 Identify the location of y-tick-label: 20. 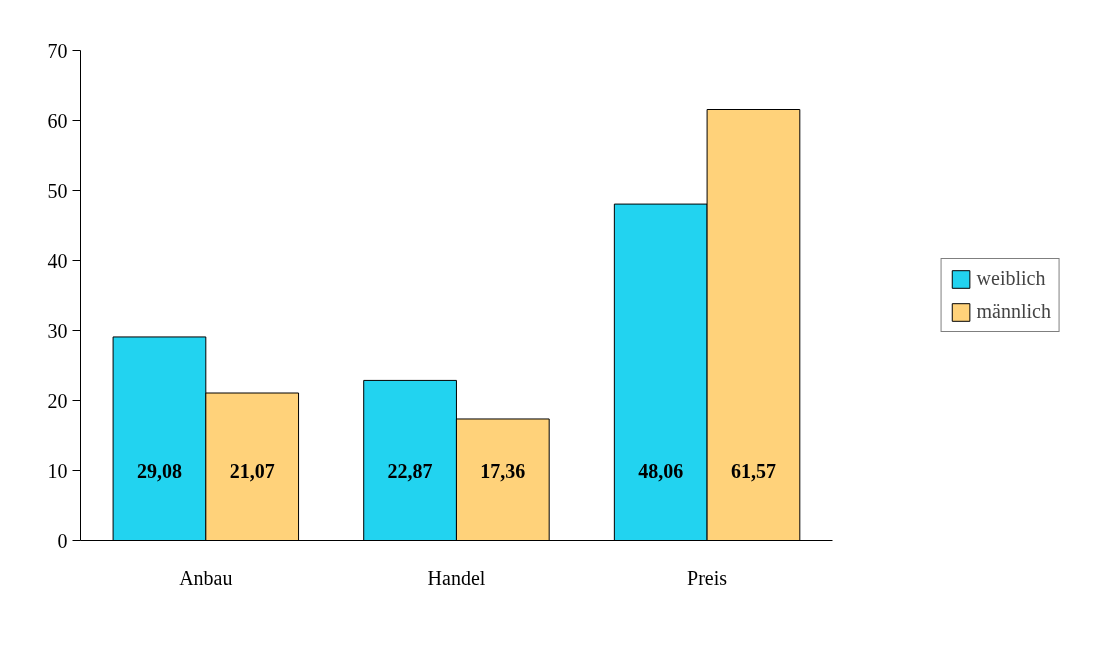
(57, 400).